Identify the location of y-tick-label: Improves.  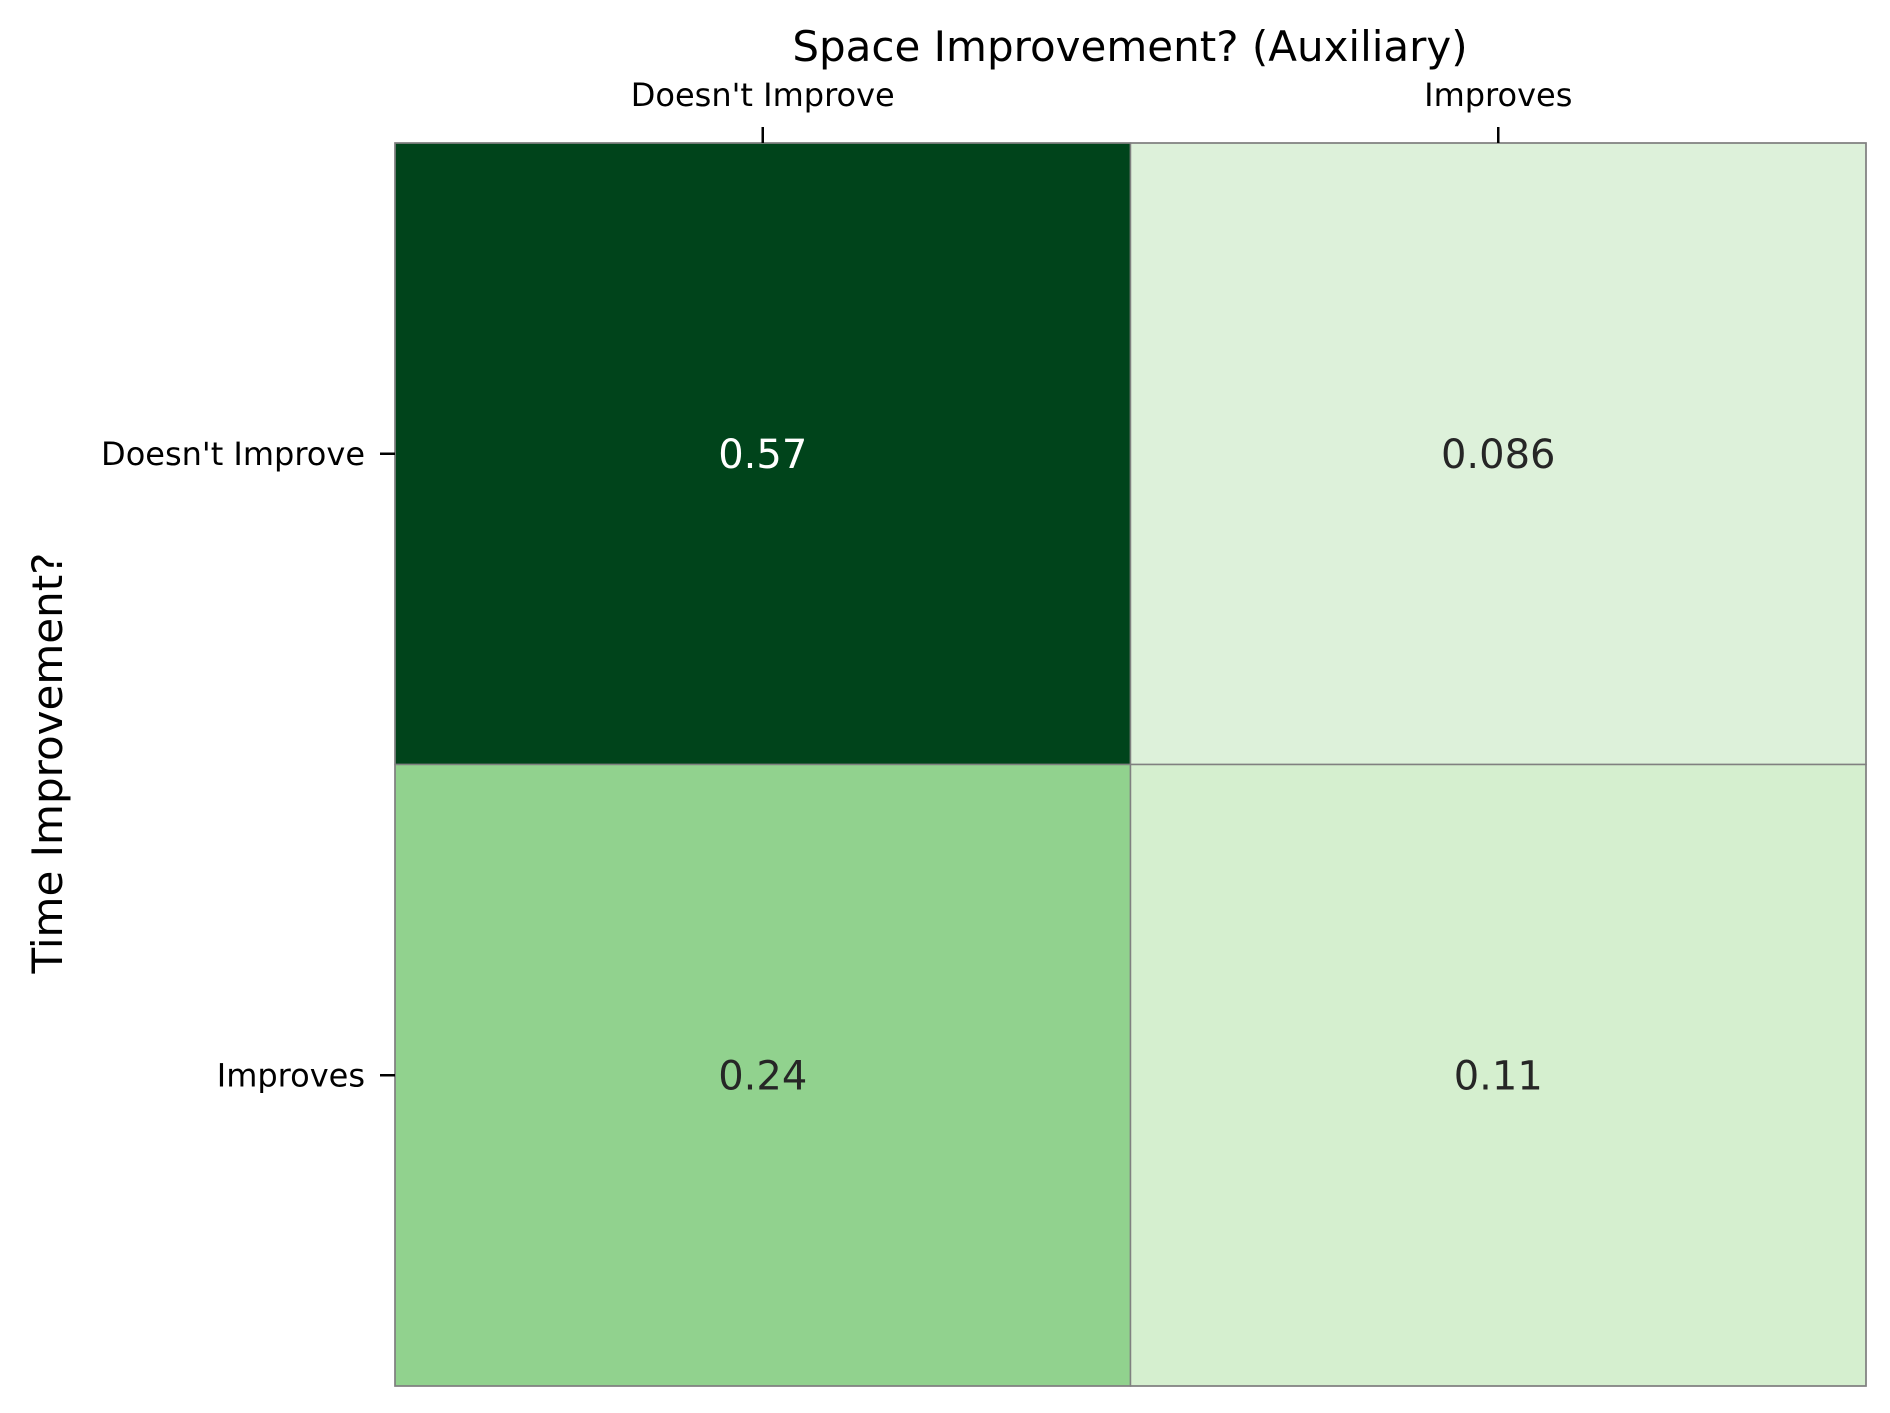
(291, 1075).